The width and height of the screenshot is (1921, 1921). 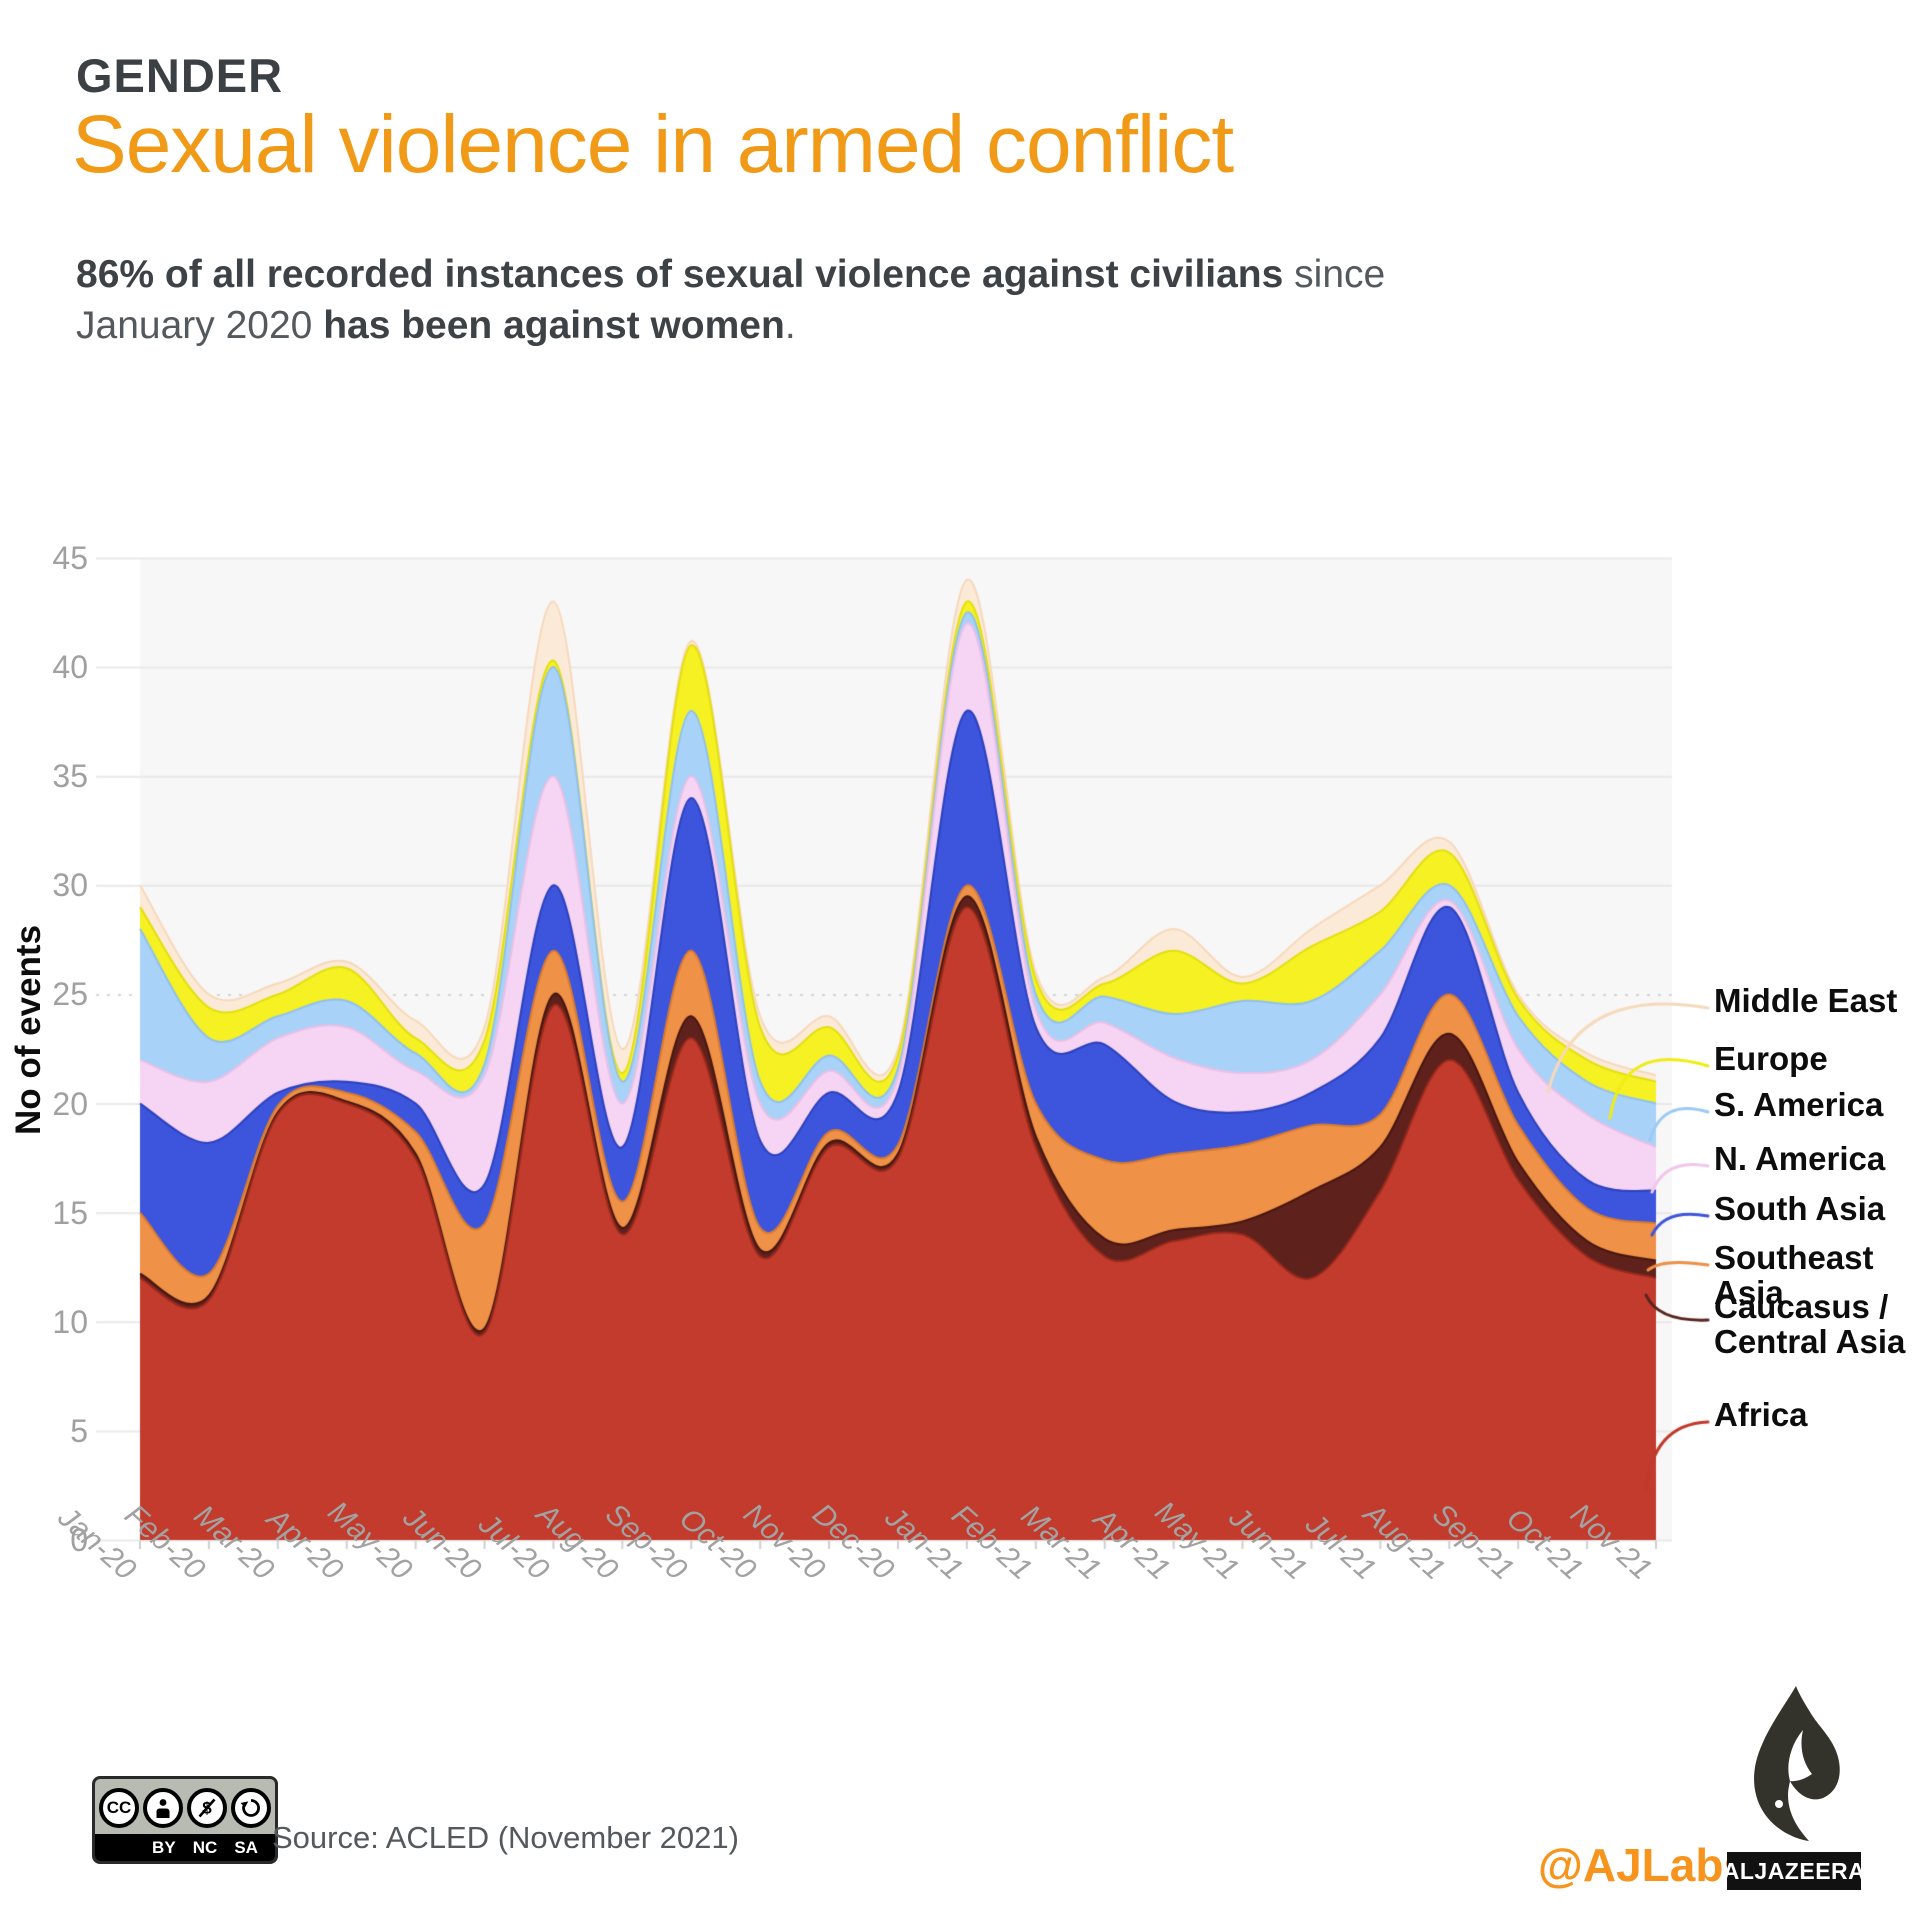 What do you see at coordinates (180, 75) in the screenshot?
I see `kicker: GENDER` at bounding box center [180, 75].